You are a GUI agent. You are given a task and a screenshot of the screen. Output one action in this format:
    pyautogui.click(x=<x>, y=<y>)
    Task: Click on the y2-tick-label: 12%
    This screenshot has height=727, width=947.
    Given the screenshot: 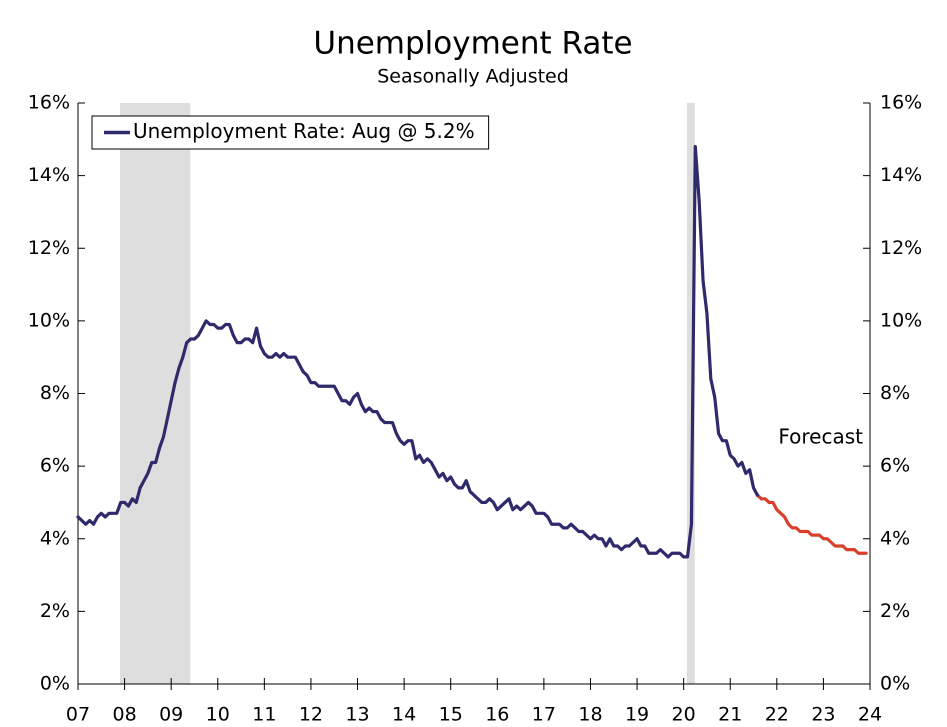 What is the action you would take?
    pyautogui.click(x=901, y=248)
    